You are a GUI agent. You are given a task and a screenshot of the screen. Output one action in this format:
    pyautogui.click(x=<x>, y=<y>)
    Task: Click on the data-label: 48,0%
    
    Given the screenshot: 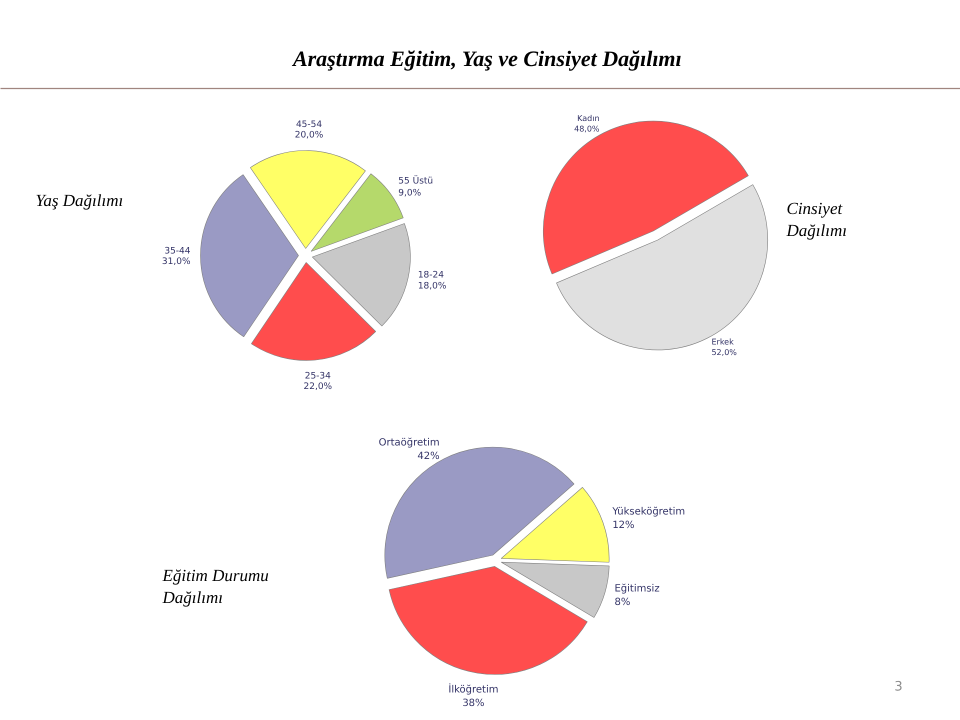 What is the action you would take?
    pyautogui.click(x=587, y=129)
    